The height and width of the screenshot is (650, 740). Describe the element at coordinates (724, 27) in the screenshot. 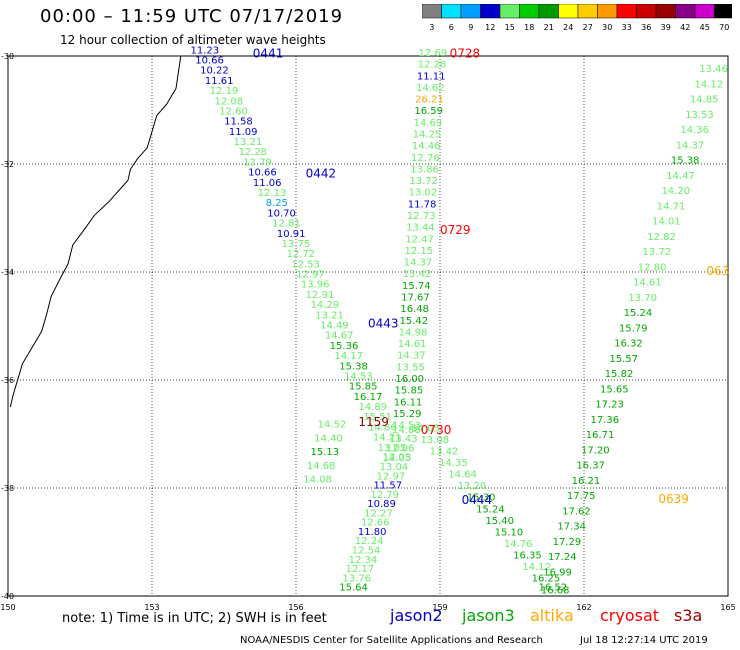

I see `legend-tick: 70` at that location.